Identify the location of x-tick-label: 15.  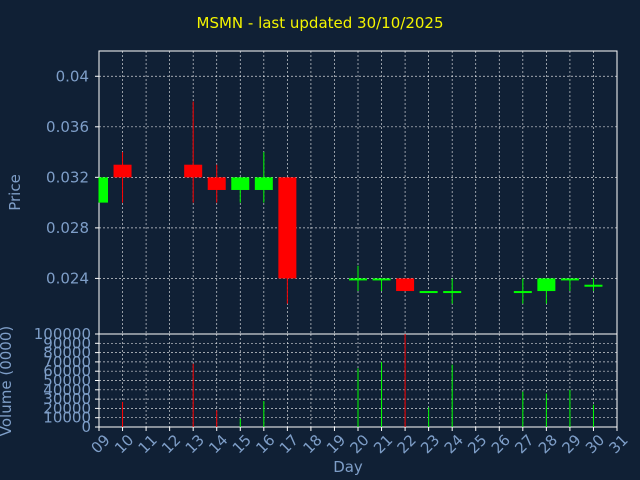
(242, 444).